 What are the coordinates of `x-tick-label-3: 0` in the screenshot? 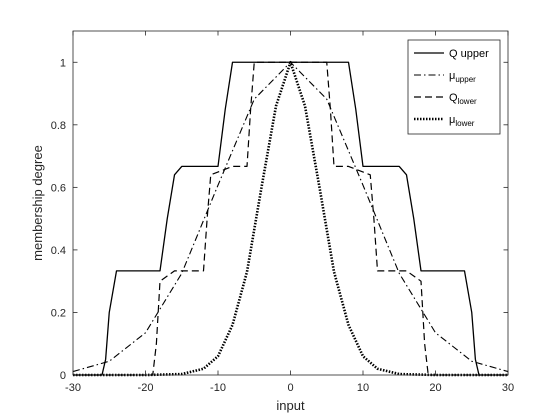 It's located at (290, 388).